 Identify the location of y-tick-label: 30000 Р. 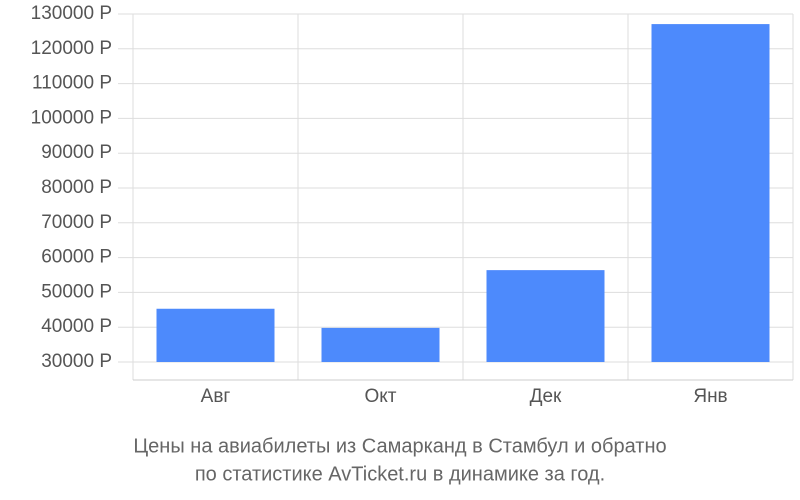
(76, 361).